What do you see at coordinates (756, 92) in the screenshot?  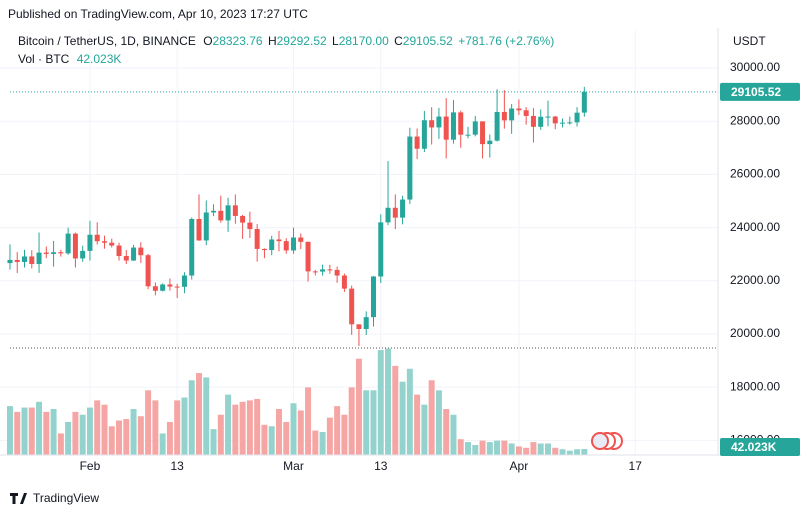 I see `last-price-label: 29105.52` at bounding box center [756, 92].